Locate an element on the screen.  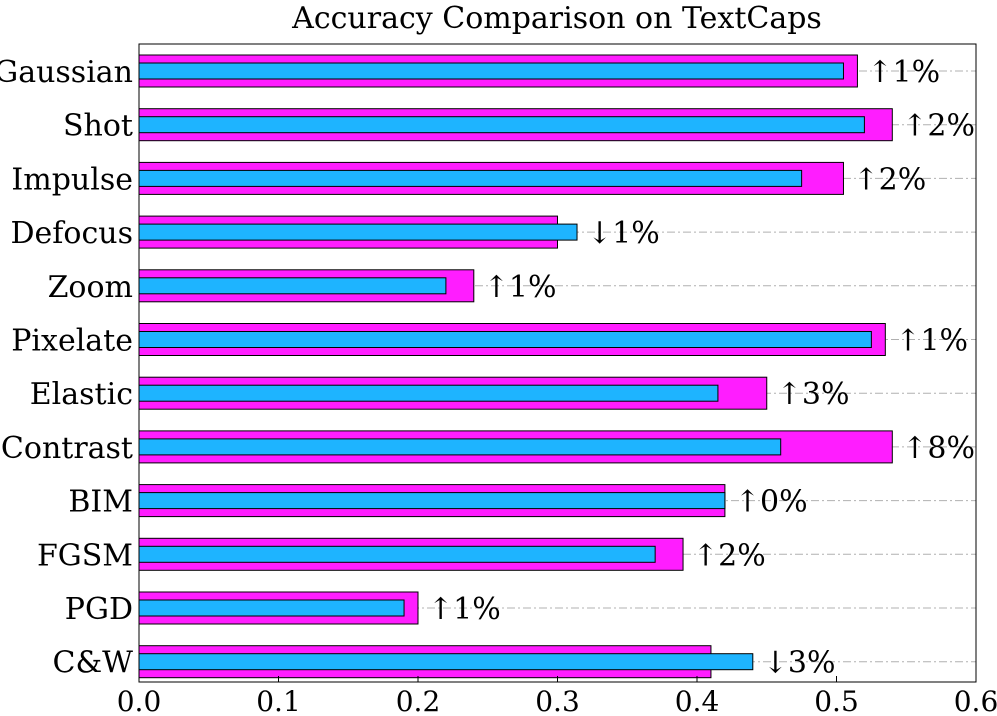
change-annotation: ↑0% is located at coordinates (771, 502).